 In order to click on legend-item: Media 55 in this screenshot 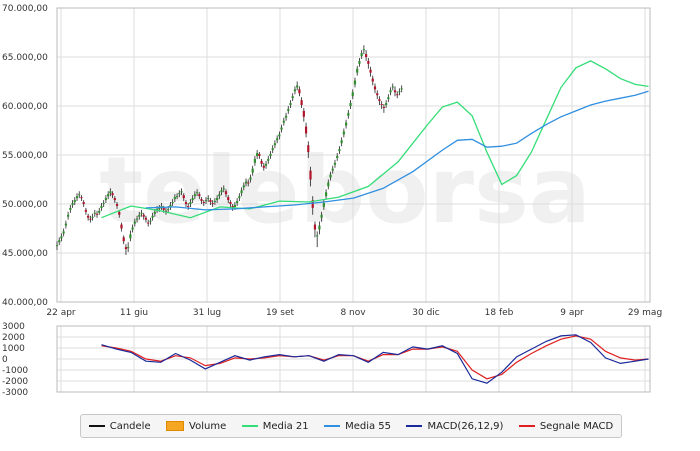, I will do `click(357, 426)`.